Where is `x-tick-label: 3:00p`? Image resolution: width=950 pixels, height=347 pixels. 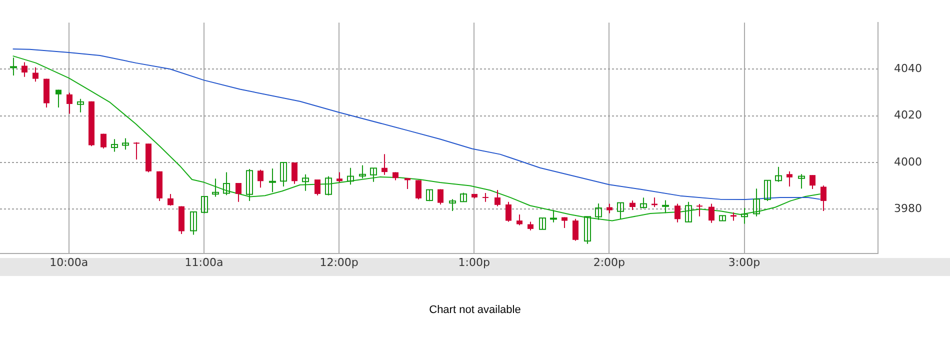
x-tick-label: 3:00p is located at coordinates (744, 262).